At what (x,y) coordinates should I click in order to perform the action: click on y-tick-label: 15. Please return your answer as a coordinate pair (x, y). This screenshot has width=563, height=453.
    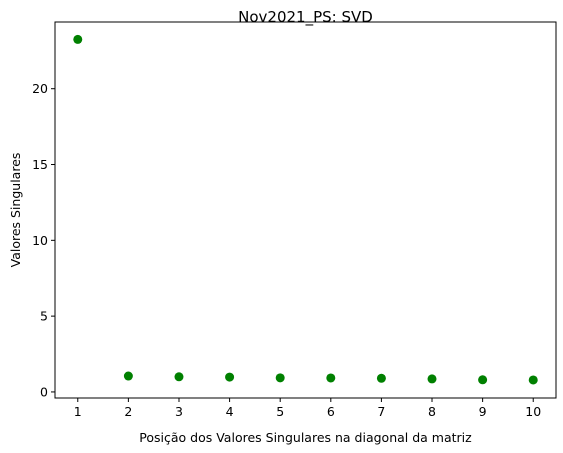
    Looking at the image, I should click on (40, 164).